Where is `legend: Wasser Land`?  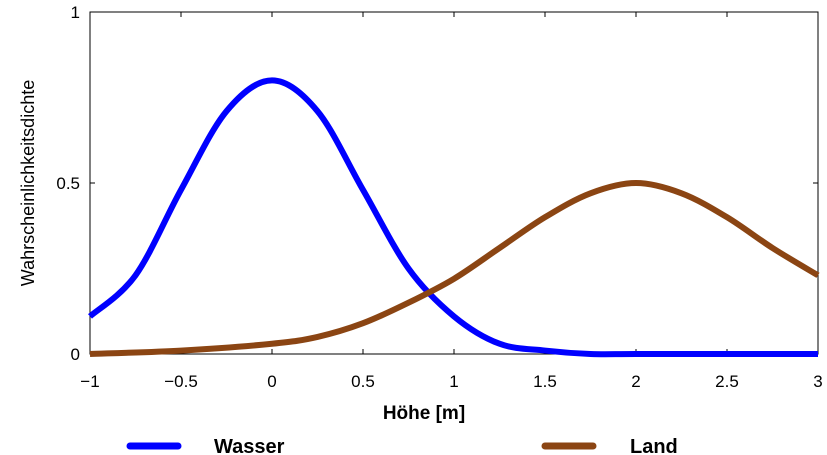 legend: Wasser Land is located at coordinates (402, 445).